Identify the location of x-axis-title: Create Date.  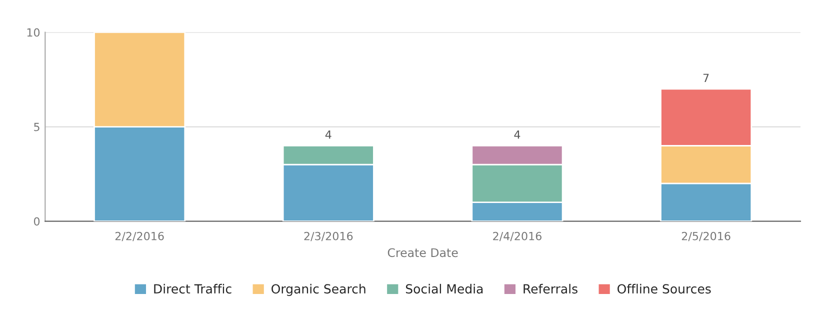
(423, 253).